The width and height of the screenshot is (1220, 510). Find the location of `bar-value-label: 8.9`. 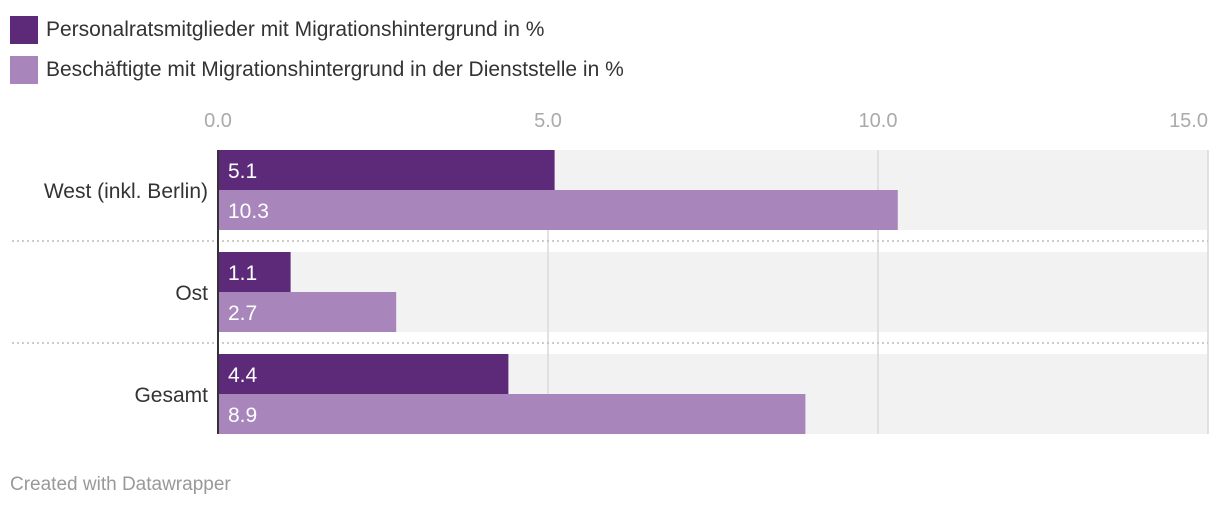

bar-value-label: 8.9 is located at coordinates (242, 415).